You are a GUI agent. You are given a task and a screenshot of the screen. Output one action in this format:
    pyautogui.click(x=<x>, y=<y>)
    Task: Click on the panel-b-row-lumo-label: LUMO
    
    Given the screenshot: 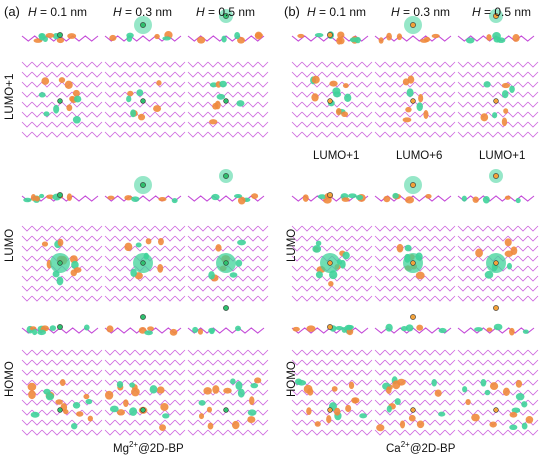 What is the action you would take?
    pyautogui.click(x=292, y=245)
    